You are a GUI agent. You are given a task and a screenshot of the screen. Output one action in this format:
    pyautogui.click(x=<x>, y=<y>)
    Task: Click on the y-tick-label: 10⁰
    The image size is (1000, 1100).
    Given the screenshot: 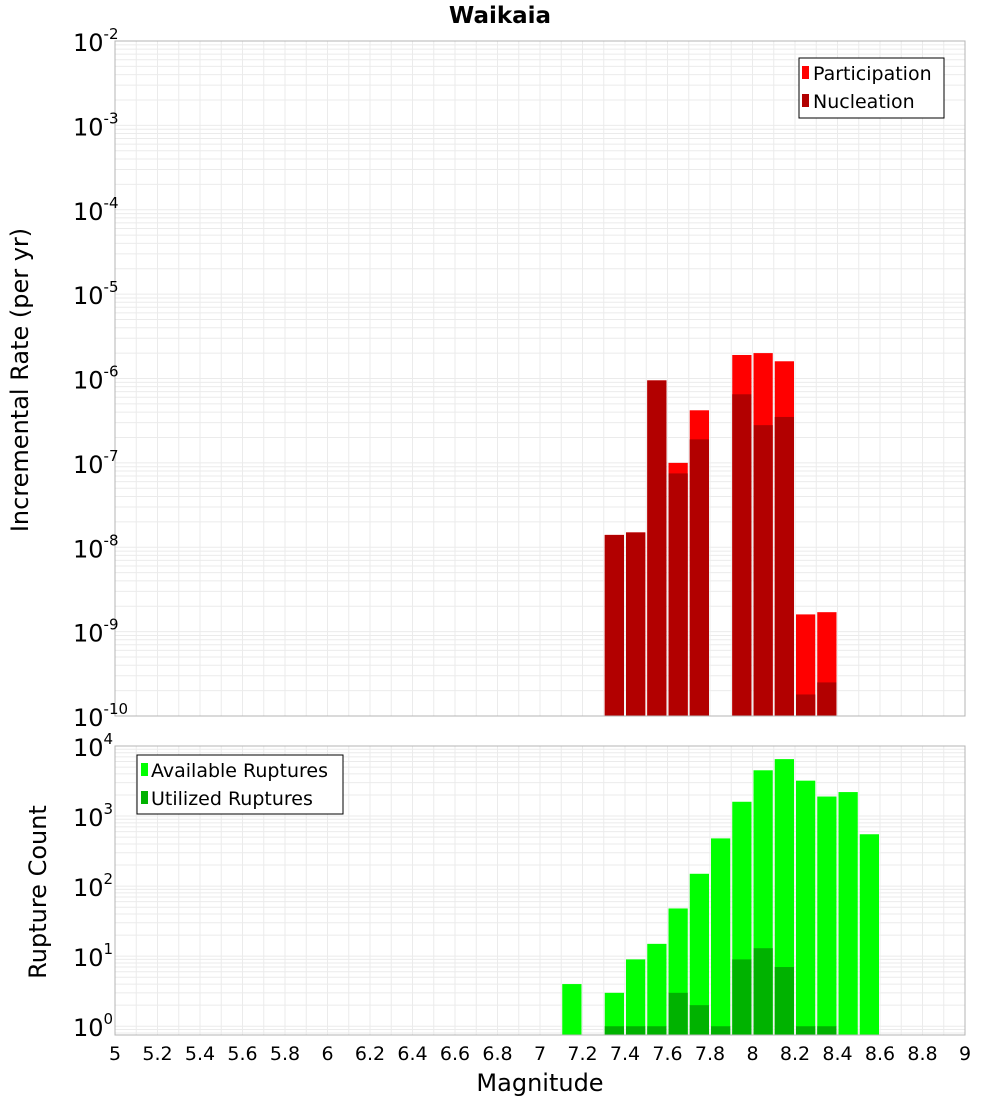 What is the action you would take?
    pyautogui.click(x=93, y=1026)
    